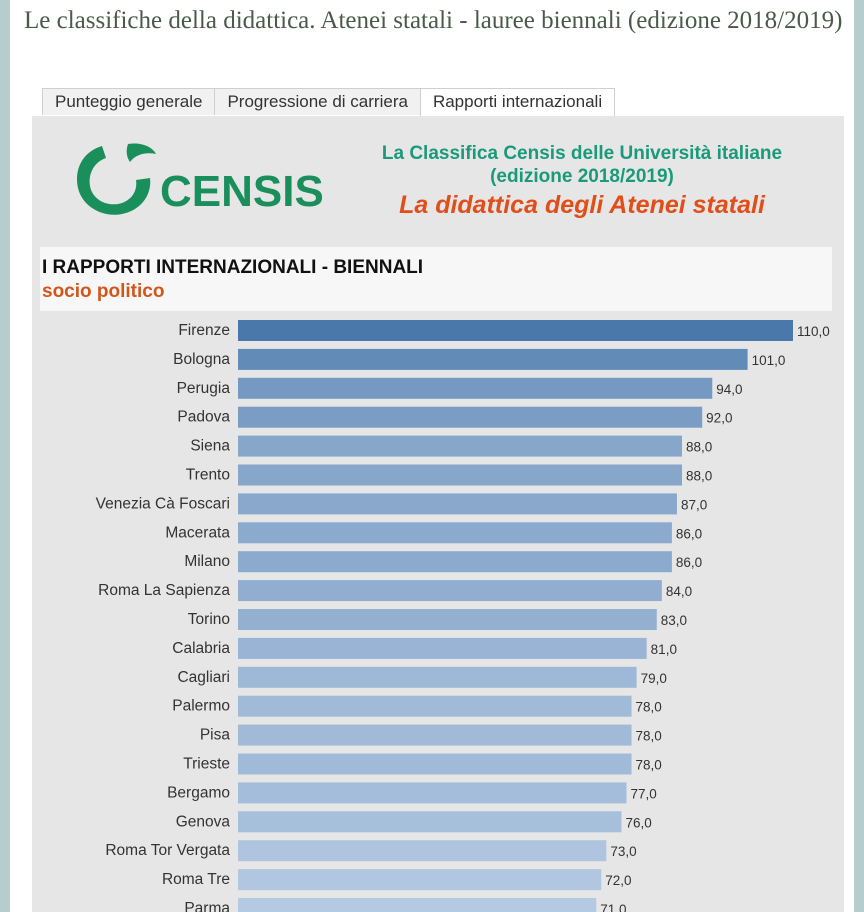  Describe the element at coordinates (694, 504) in the screenshot. I see `value-label: 87,0` at that location.